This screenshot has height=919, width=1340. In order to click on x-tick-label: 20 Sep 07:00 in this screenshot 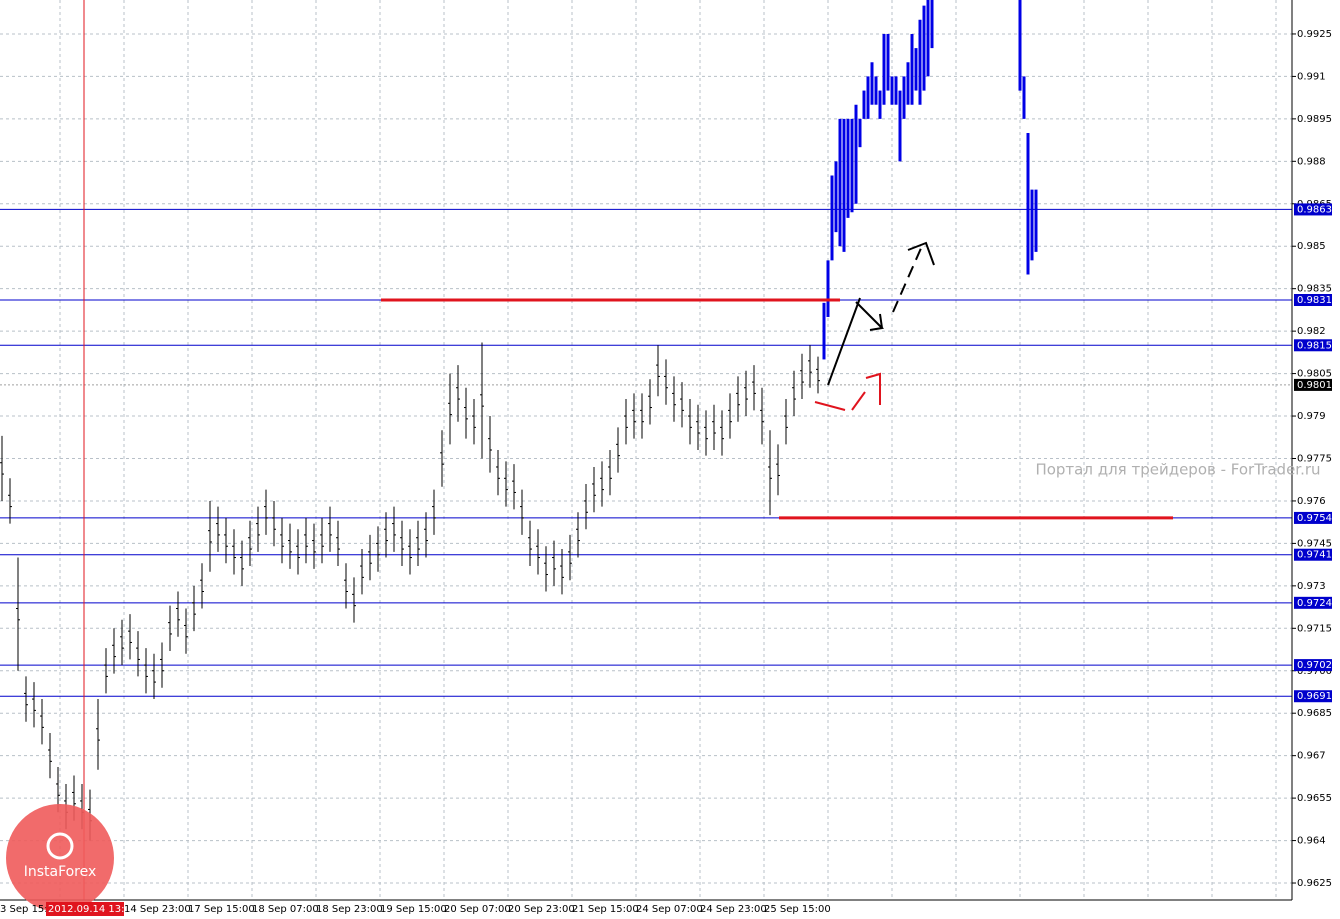, I will do `click(477, 909)`.